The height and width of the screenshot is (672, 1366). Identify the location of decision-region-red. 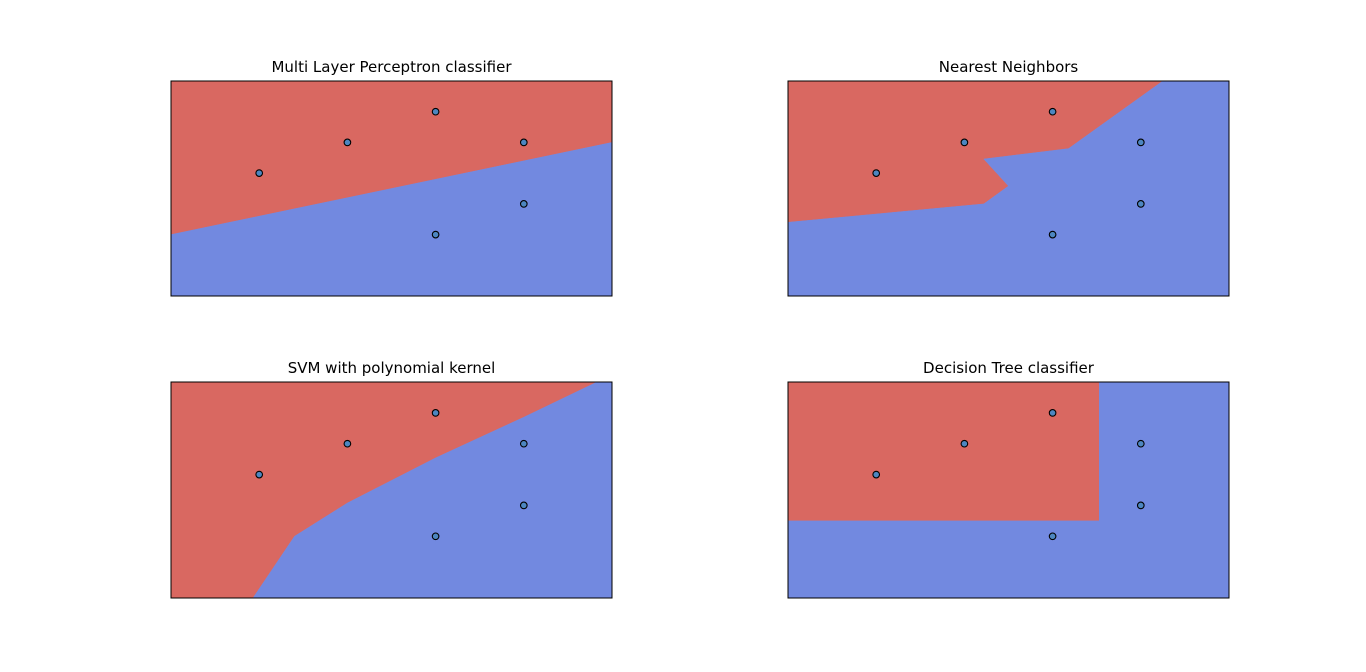
(943, 451).